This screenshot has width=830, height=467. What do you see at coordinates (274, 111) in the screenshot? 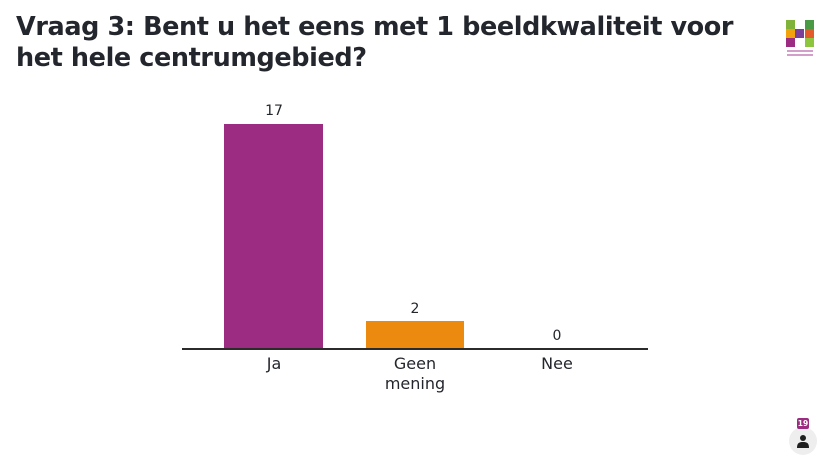
I see `bar-value-ja: 17` at bounding box center [274, 111].